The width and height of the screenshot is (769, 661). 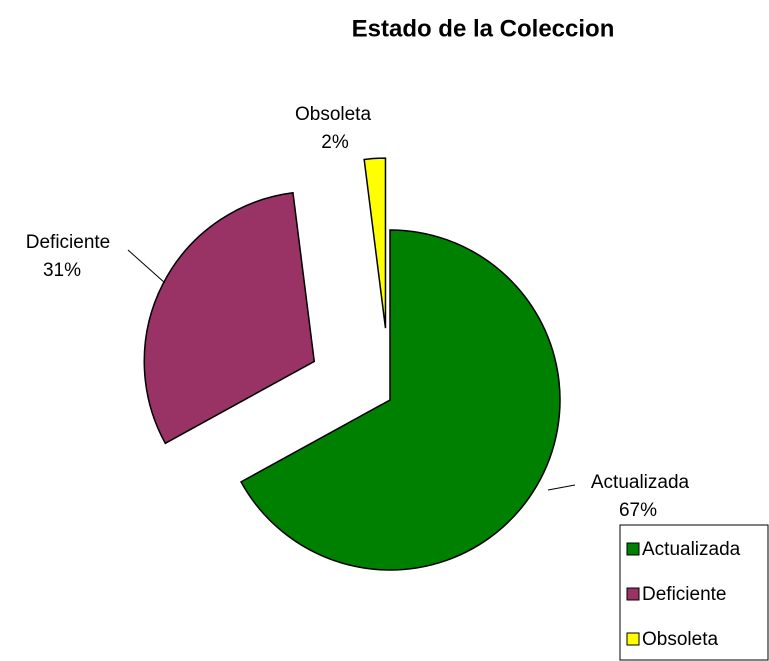 What do you see at coordinates (691, 549) in the screenshot?
I see `legend-label: Actualizada` at bounding box center [691, 549].